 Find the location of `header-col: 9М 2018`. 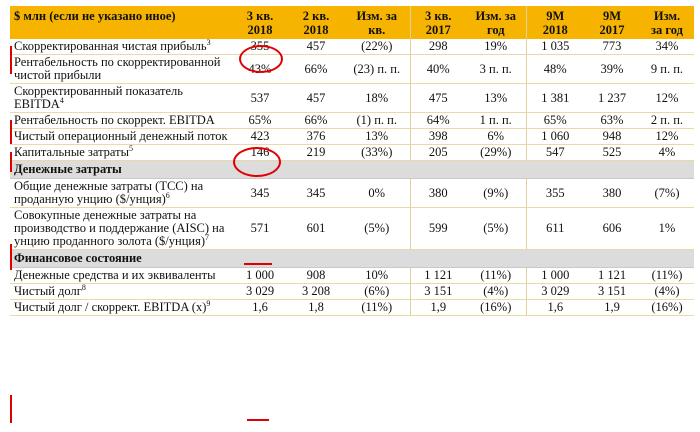

header-col: 9М 2018 is located at coordinates (554, 22).